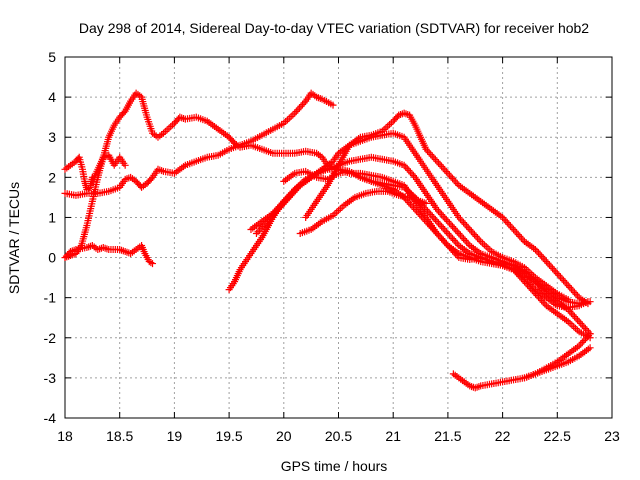 The height and width of the screenshot is (480, 640). What do you see at coordinates (50, 237) in the screenshot?
I see `y-tick-labels: -4 -3 -2 -1 0 1 2 3 4 5` at bounding box center [50, 237].